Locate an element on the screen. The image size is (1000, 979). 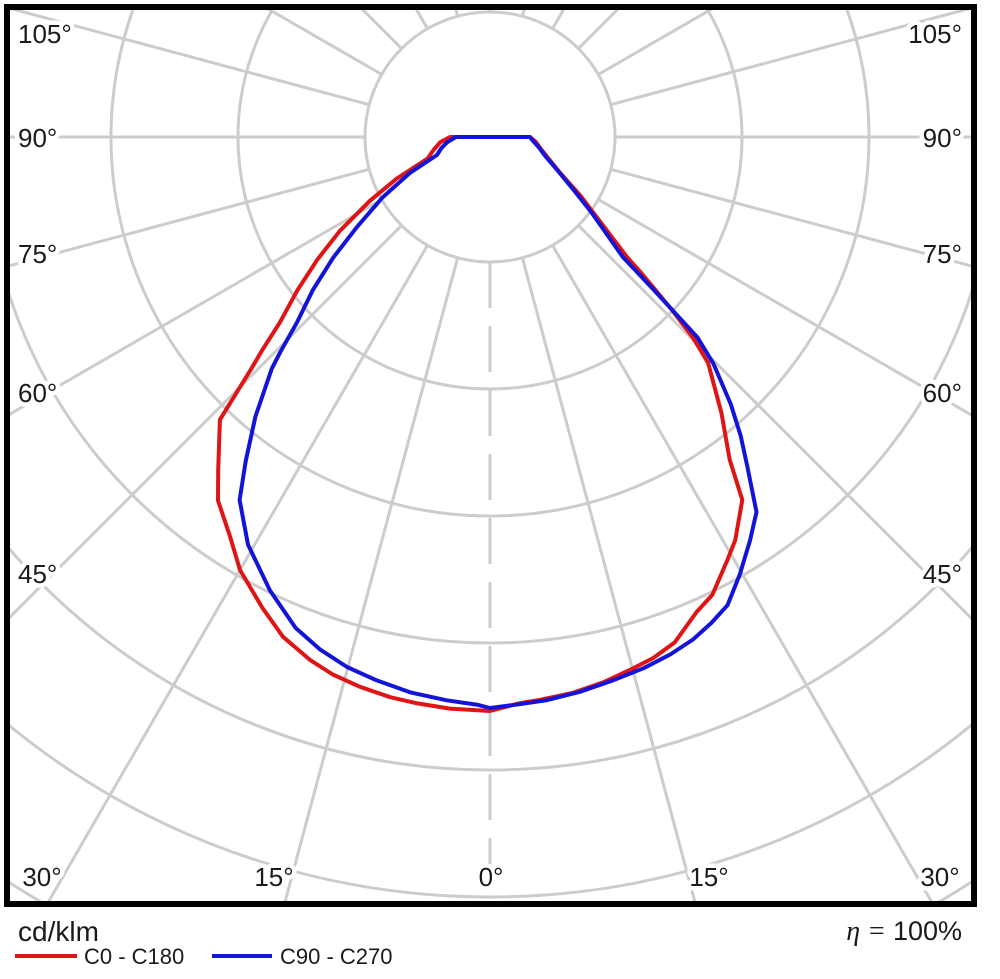
unit-label: cd/klm is located at coordinates (58, 931).